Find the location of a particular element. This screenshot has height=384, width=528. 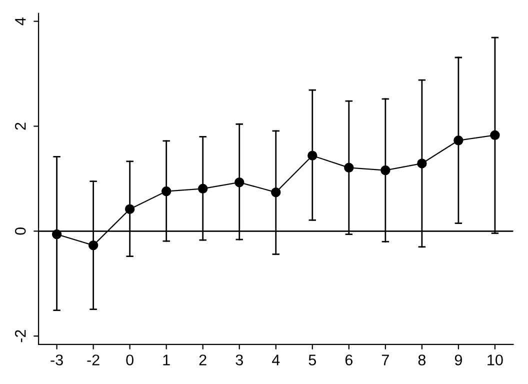

x-tick-label: 8 is located at coordinates (422, 360).